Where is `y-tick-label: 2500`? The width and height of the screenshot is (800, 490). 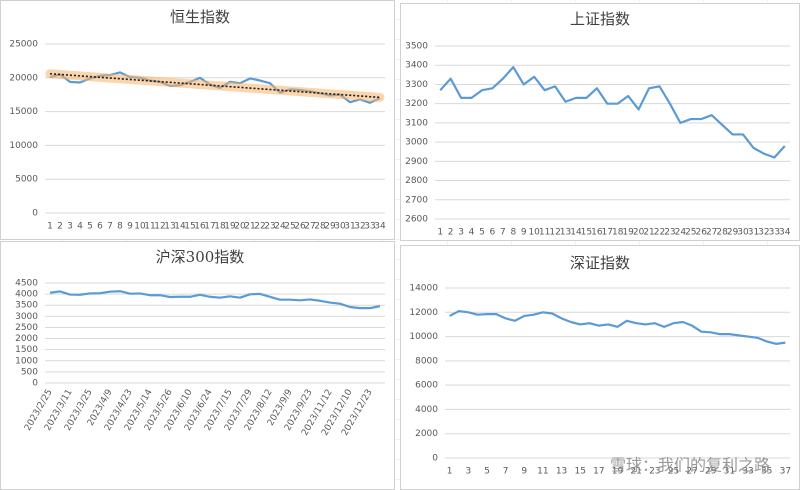
y-tick-label: 2500 is located at coordinates (26, 328).